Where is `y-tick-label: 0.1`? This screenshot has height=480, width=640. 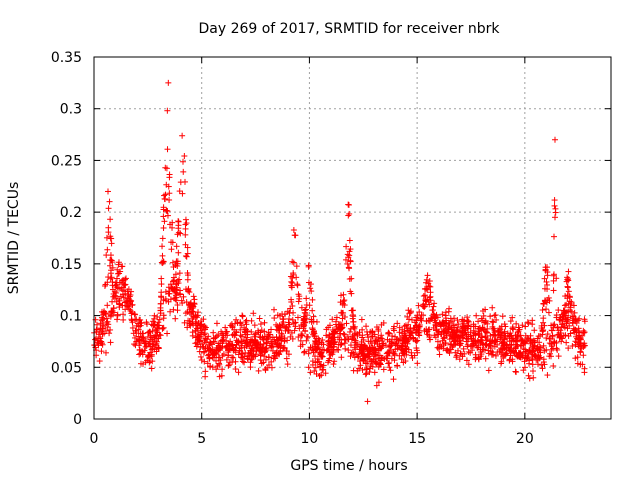 y-tick-label: 0.1 is located at coordinates (71, 317).